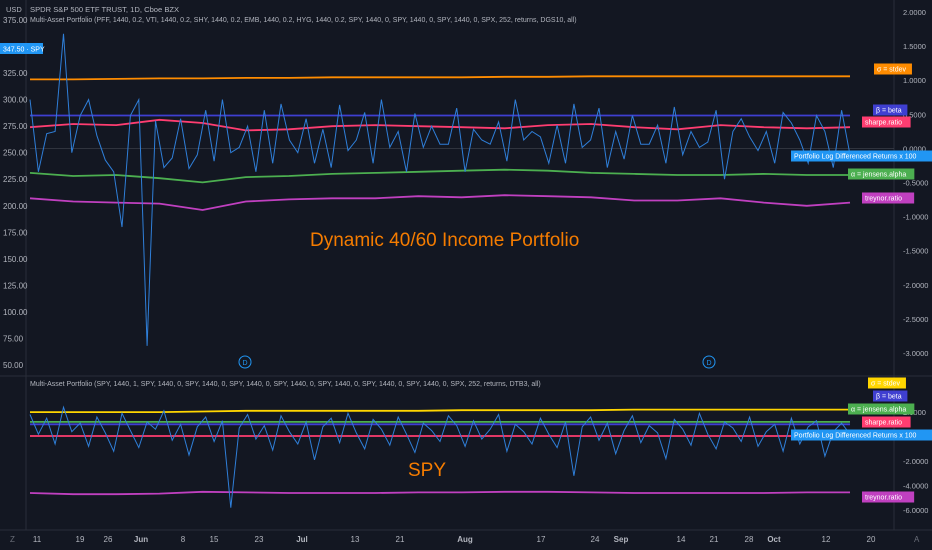 The height and width of the screenshot is (550, 932). Describe the element at coordinates (914, 148) in the screenshot. I see `right-tick-label: 0.0000` at that location.